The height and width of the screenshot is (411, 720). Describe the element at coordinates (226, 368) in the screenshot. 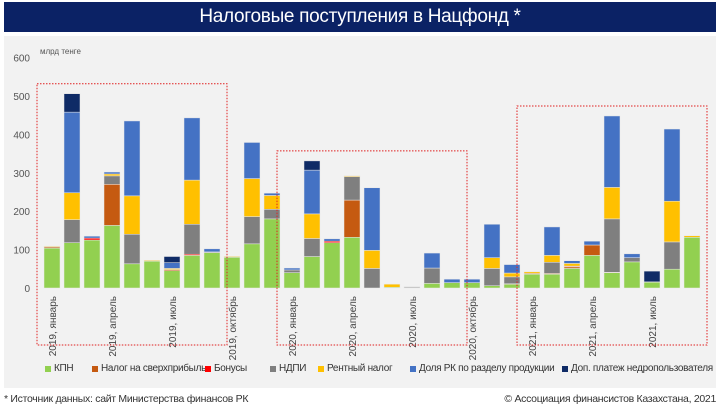

I see `legend-item: Бонусы` at that location.